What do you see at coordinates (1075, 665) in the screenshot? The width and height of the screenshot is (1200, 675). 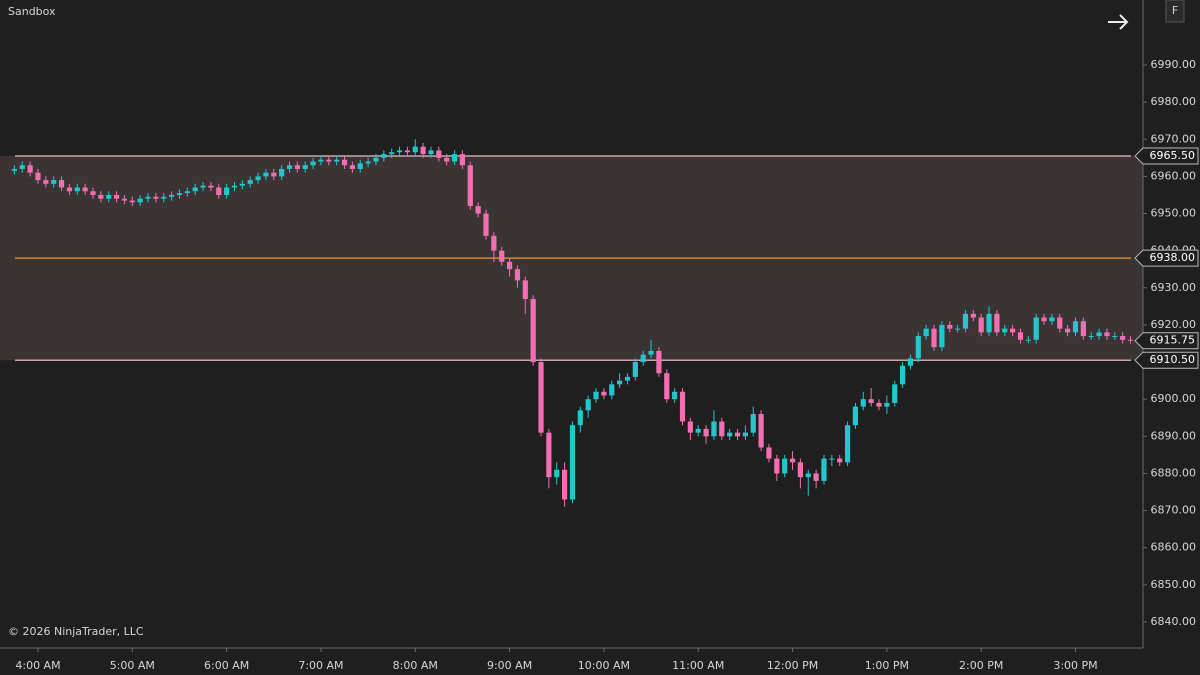 I see `x-tick-label: 3:00 PM` at bounding box center [1075, 665].